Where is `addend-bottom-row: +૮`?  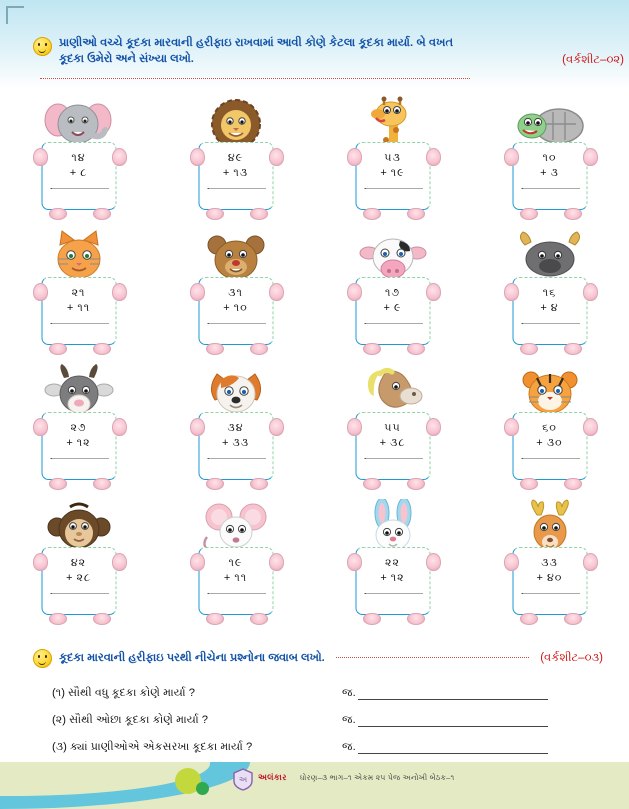
addend-bottom-row: +૮ is located at coordinates (78, 173).